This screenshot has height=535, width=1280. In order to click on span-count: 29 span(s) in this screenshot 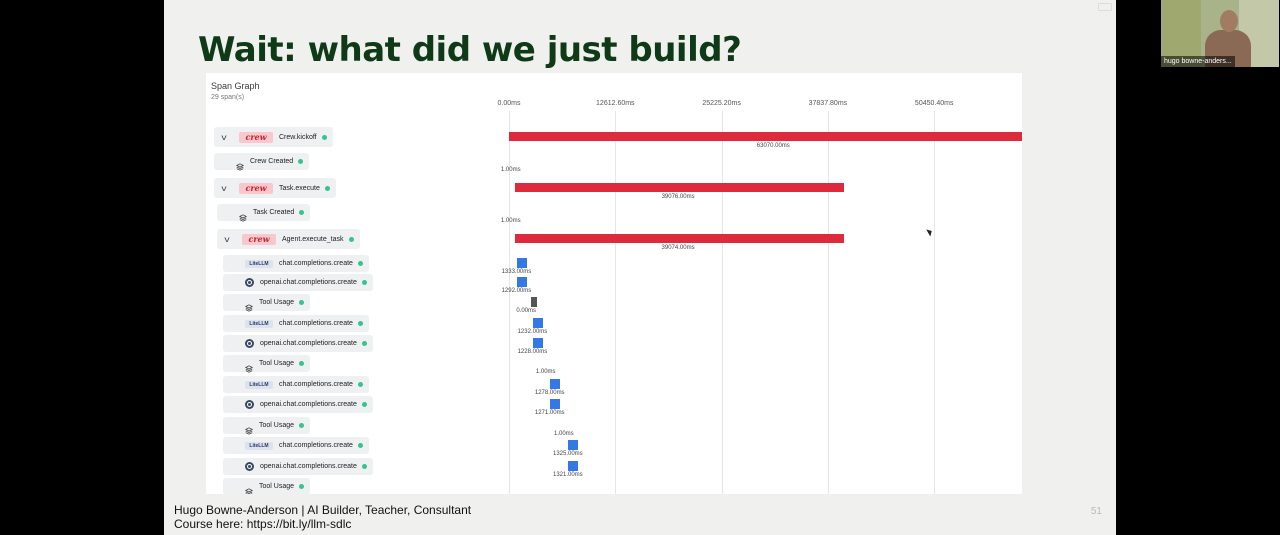, I will do `click(228, 97)`.